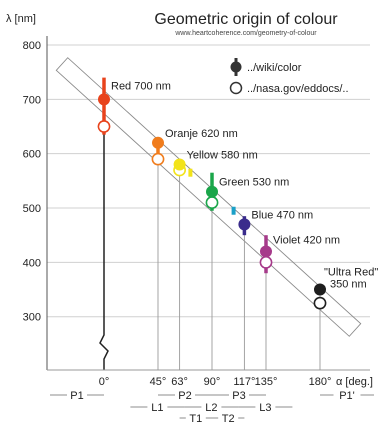 This screenshot has height=426, width=390. I want to click on y-tick-labels: 300 400 500 600 700 800, so click(32, 182).